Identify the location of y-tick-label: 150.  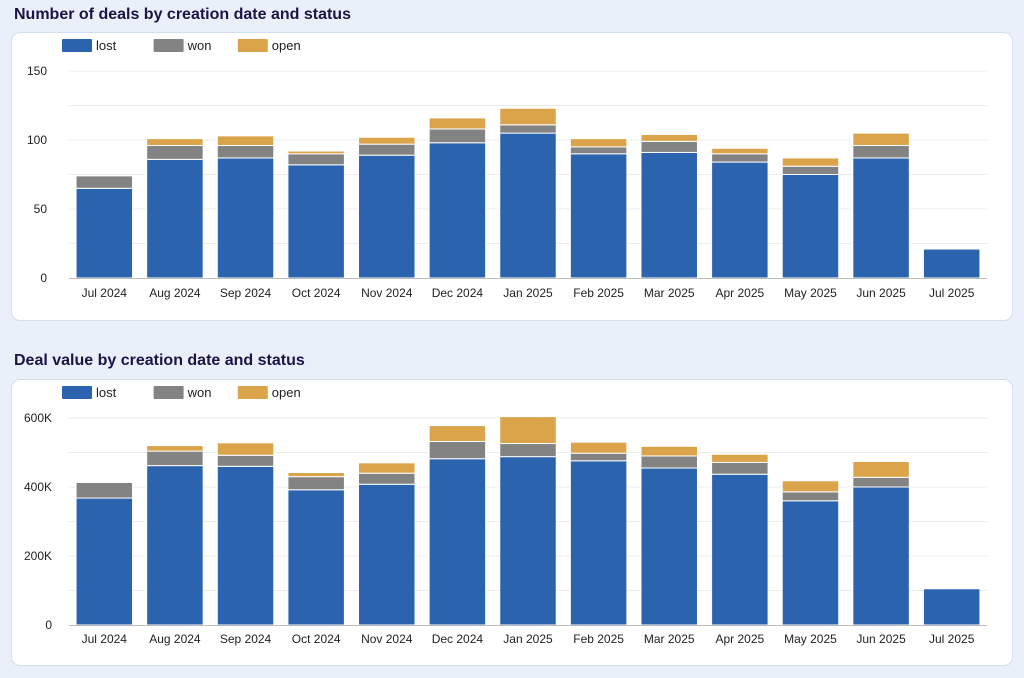
(37, 71).